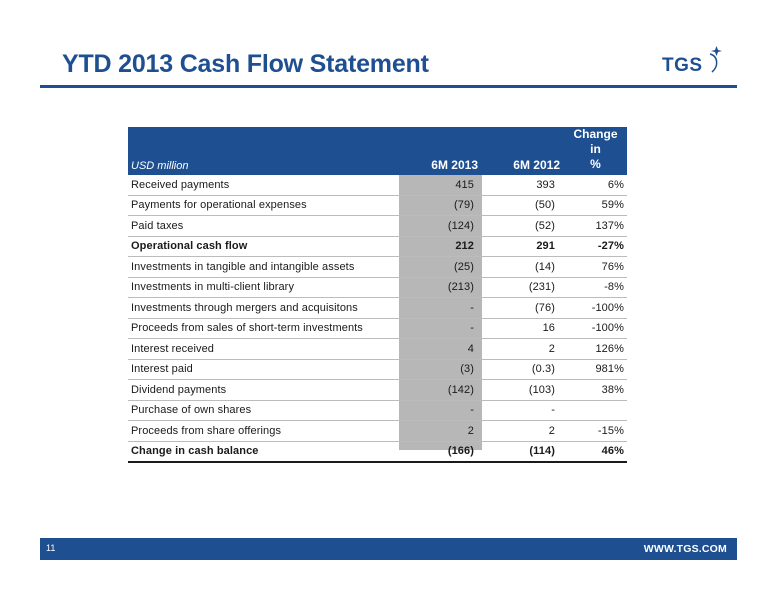 The image size is (776, 600). What do you see at coordinates (682, 65) in the screenshot?
I see `logo-text: TGS` at bounding box center [682, 65].